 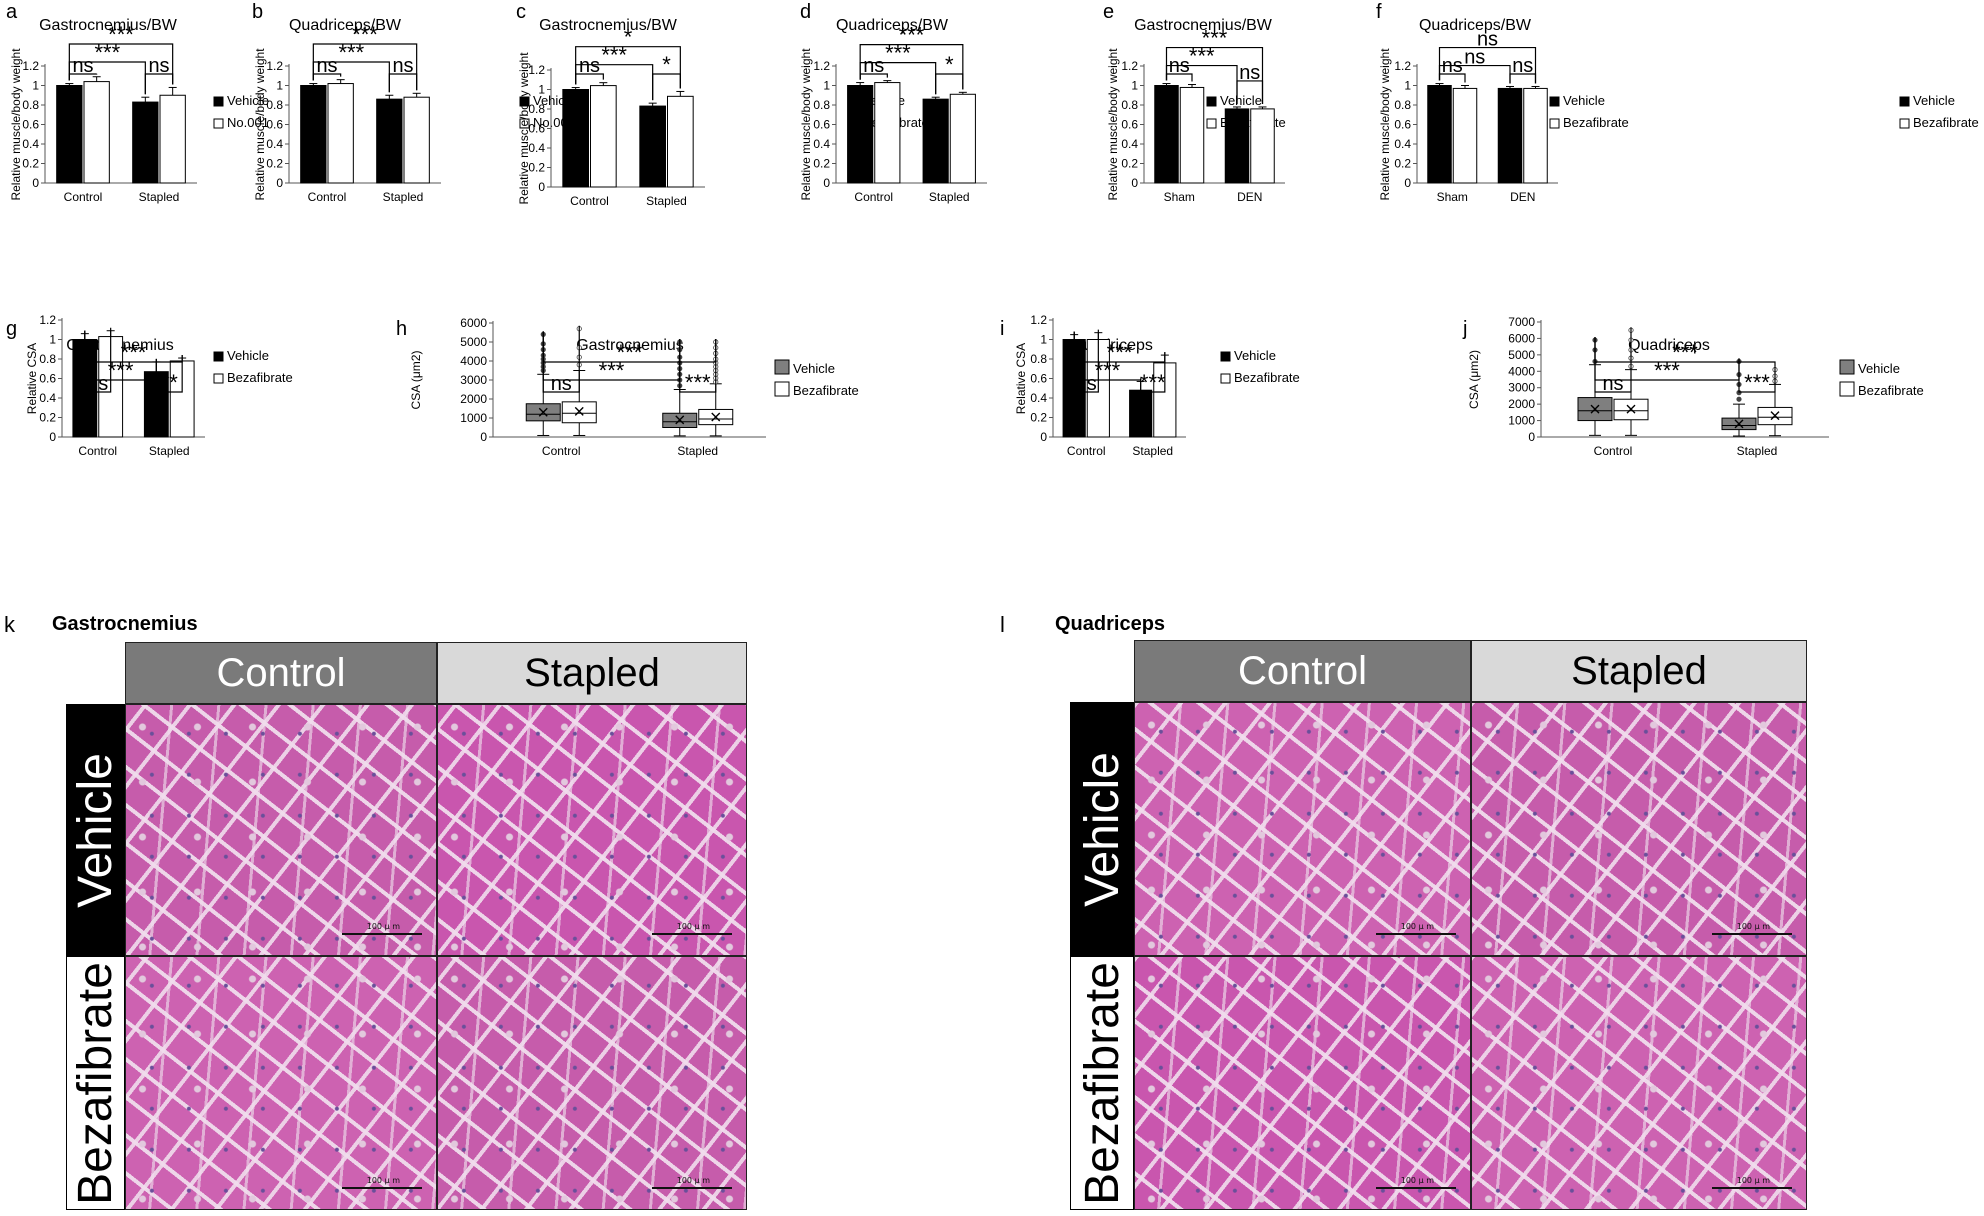 I want to click on y-tick-label: 0.2, so click(x=274, y=164).